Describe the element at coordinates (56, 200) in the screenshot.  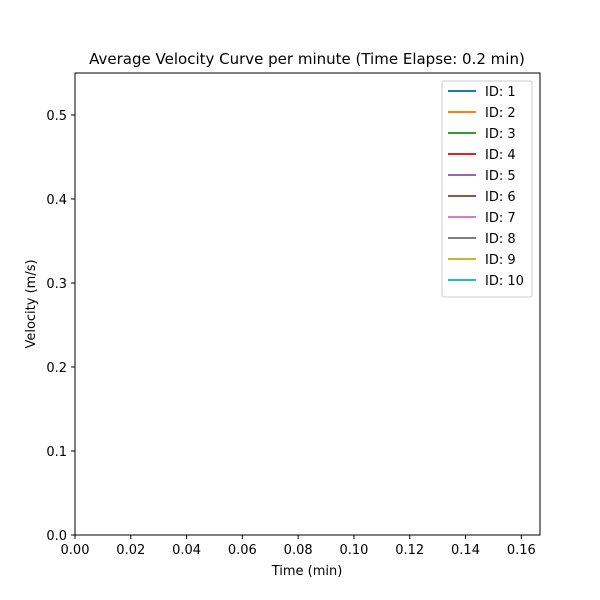
I see `y-tick-label: 0.4` at that location.